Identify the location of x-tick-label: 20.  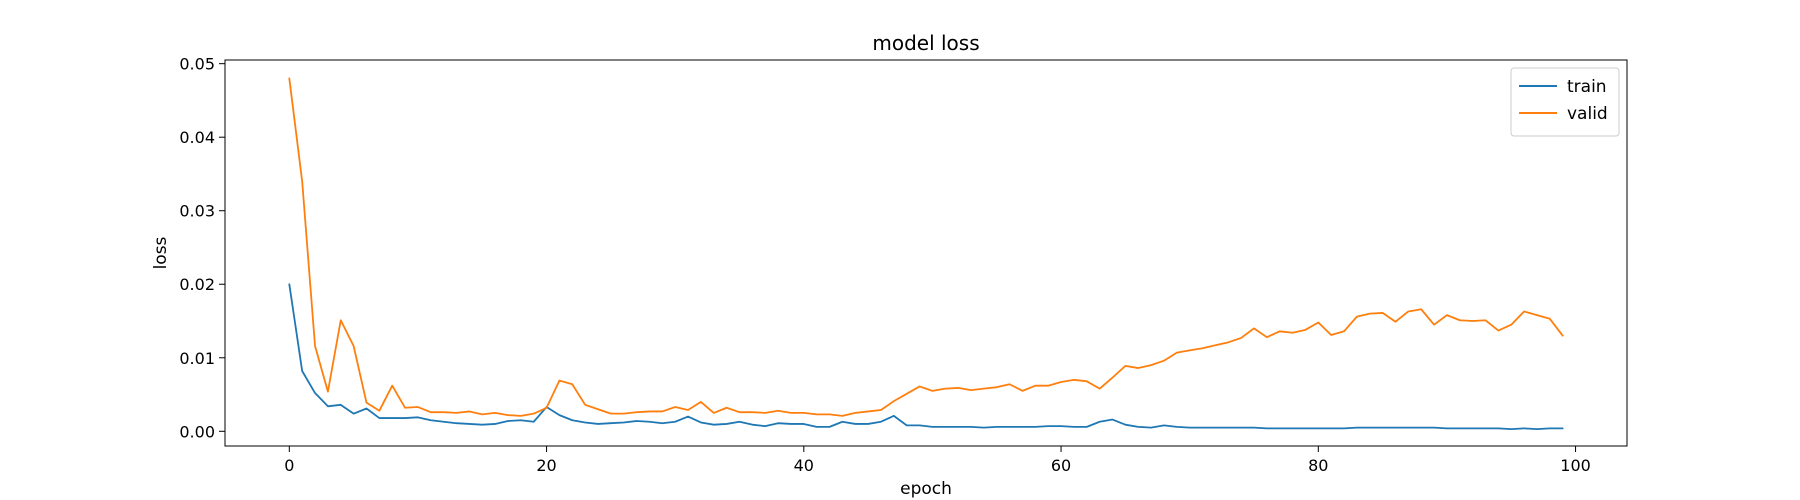
(546, 465).